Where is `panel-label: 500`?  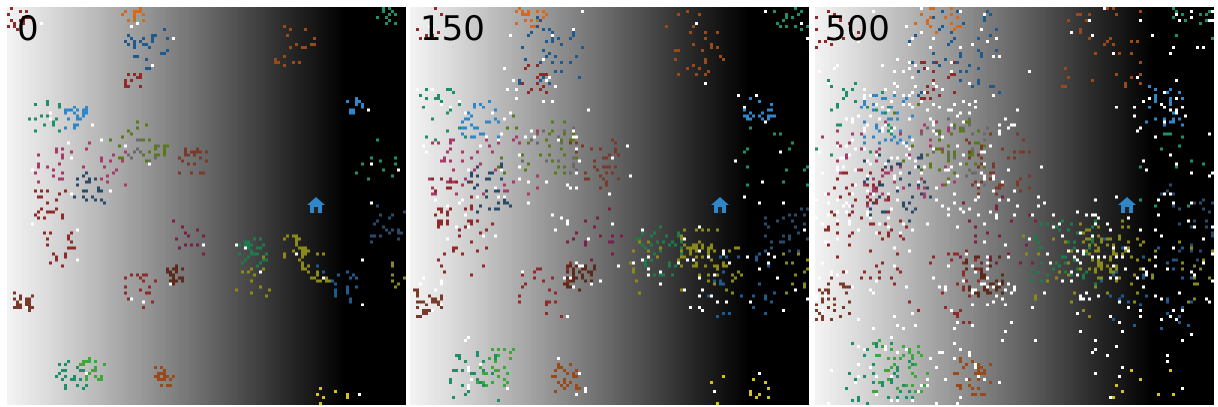 panel-label: 500 is located at coordinates (857, 29).